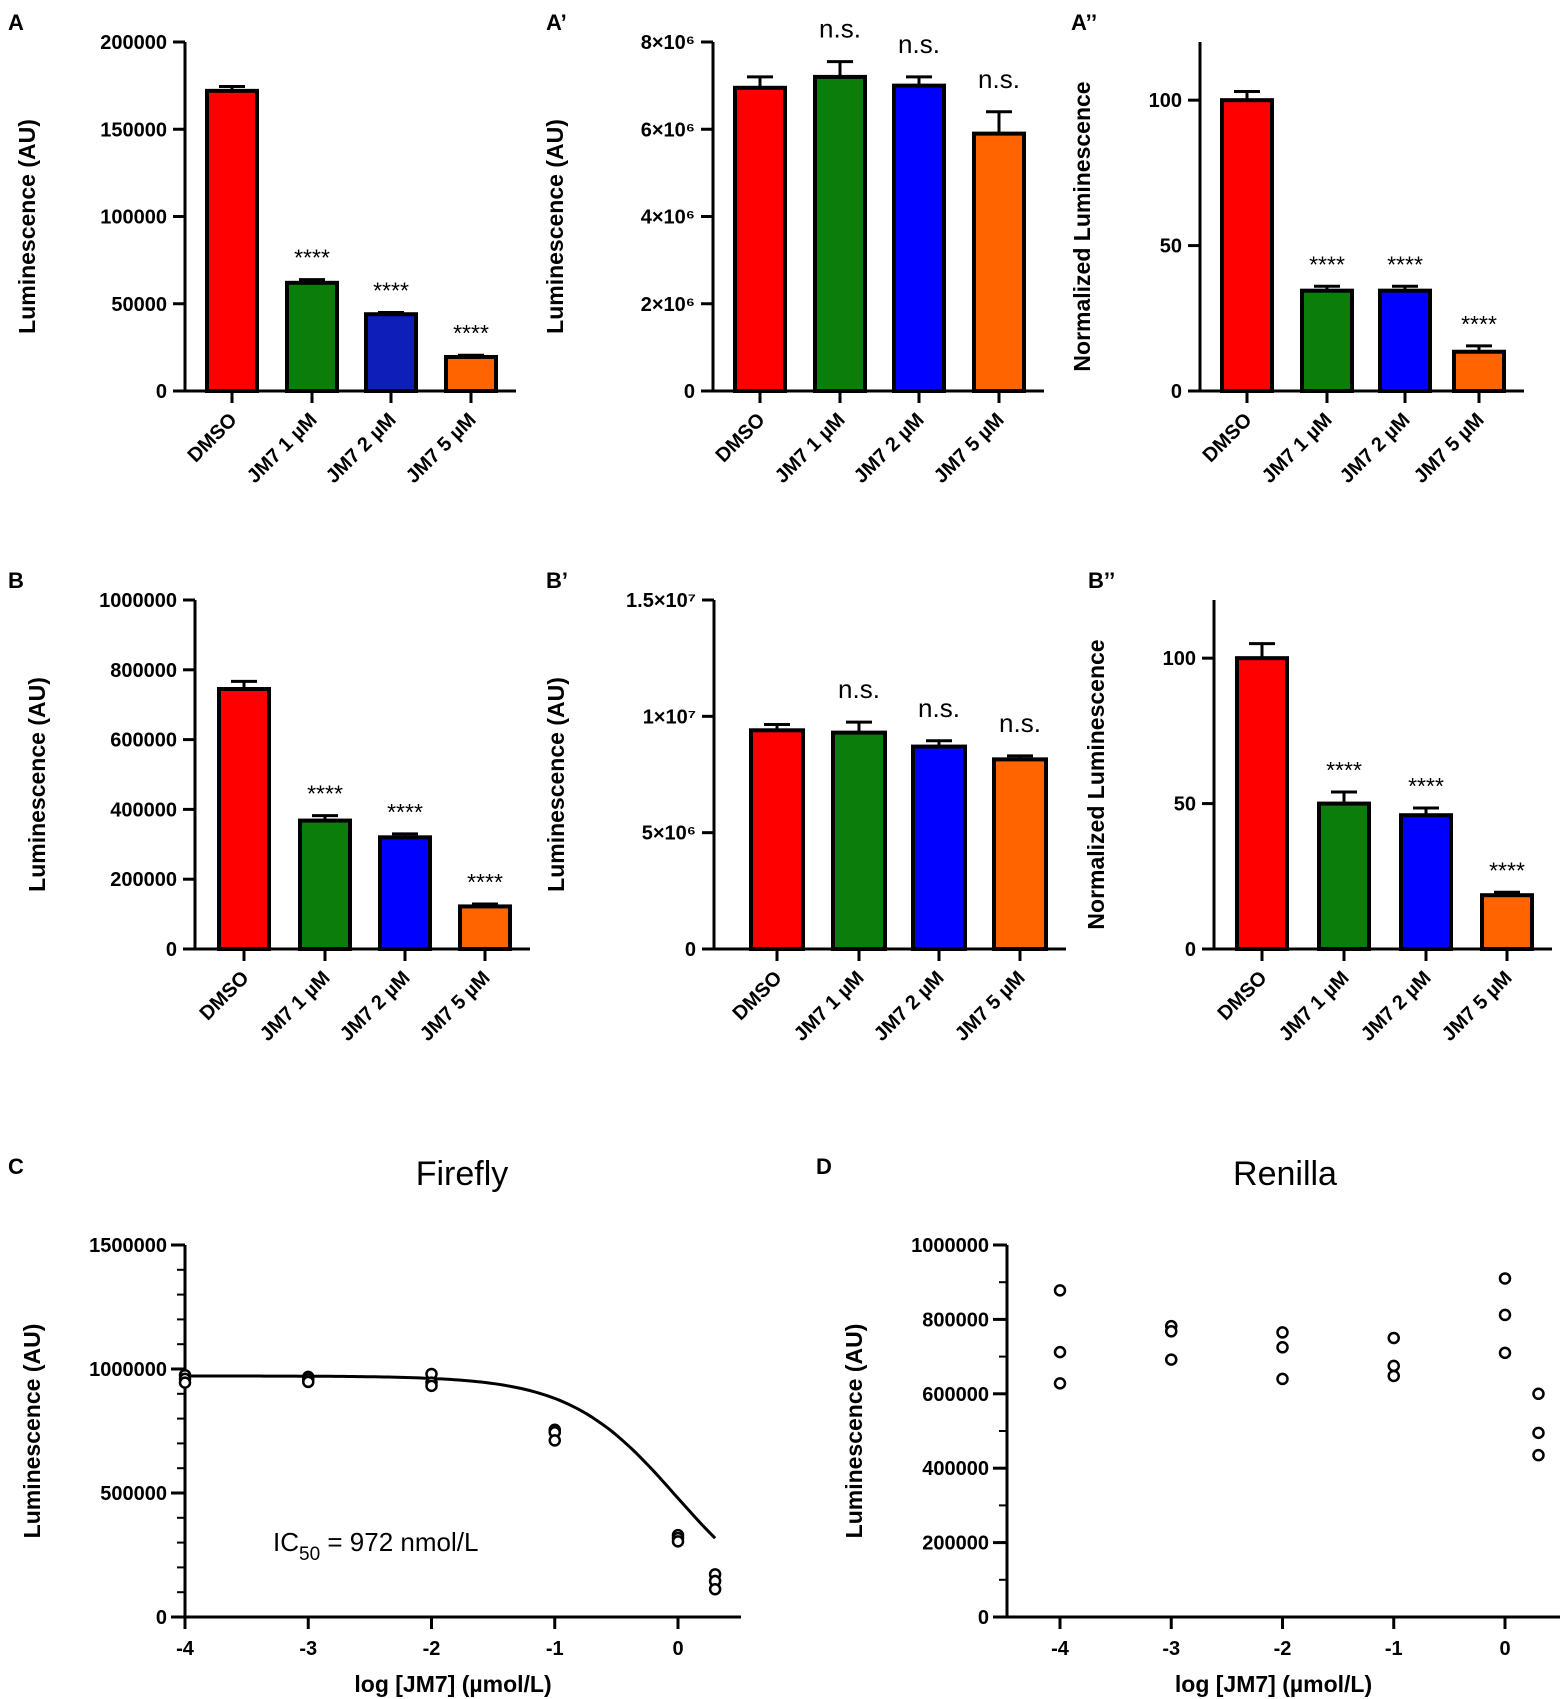  Describe the element at coordinates (854, 1431) in the screenshot. I see `y-axis-title: Luminescence (AU)` at that location.